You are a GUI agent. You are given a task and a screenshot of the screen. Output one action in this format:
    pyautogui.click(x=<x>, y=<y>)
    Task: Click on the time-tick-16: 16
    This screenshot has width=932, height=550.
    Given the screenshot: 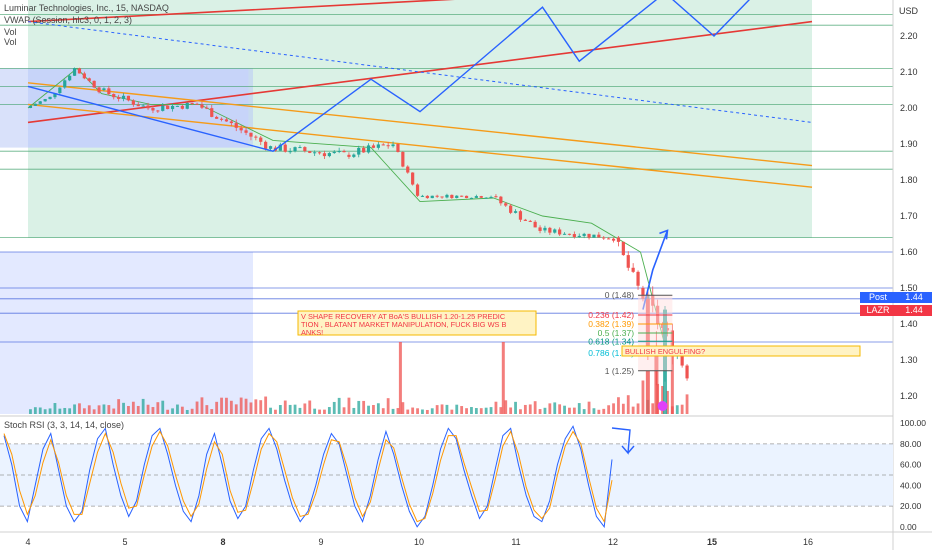 What is the action you would take?
    pyautogui.click(x=808, y=542)
    